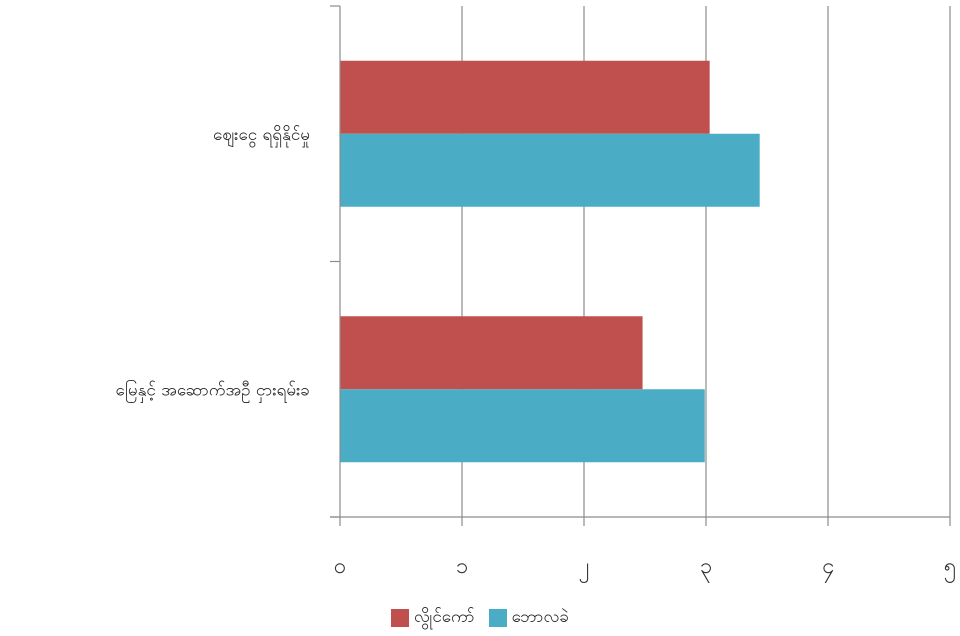 This screenshot has height=636, width=960. What do you see at coordinates (828, 568) in the screenshot?
I see `x-tick-label-4: ၄` at bounding box center [828, 568].